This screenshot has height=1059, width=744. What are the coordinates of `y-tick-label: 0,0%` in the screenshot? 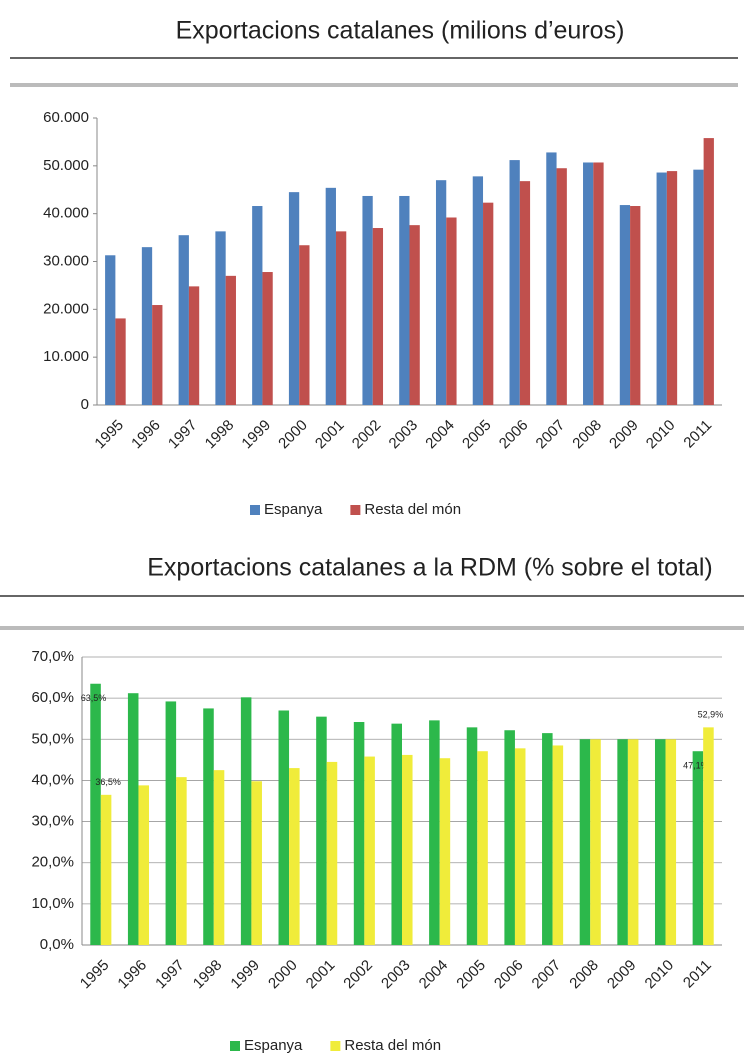 It's located at (57, 944).